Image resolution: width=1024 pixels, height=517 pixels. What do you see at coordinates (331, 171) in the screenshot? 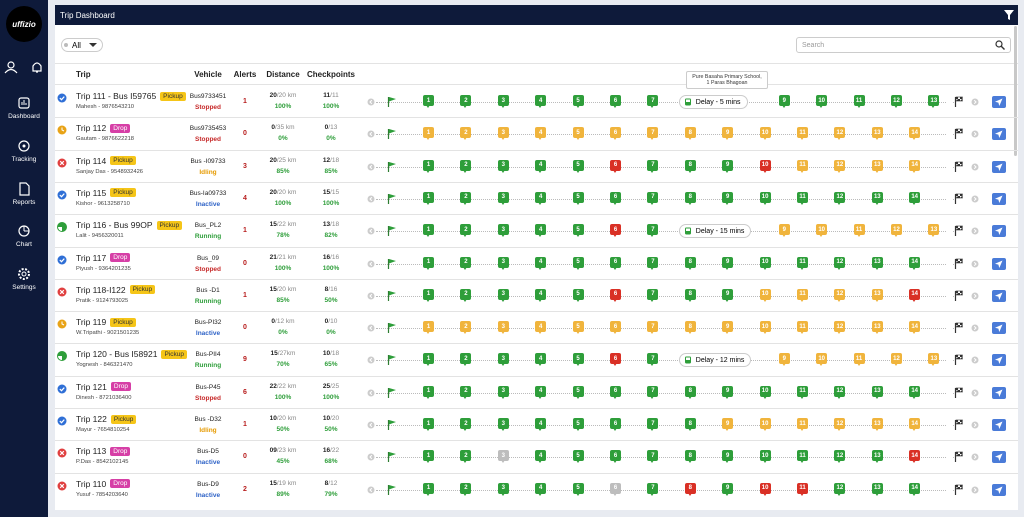
I see `cp-percent: 85%` at bounding box center [331, 171].